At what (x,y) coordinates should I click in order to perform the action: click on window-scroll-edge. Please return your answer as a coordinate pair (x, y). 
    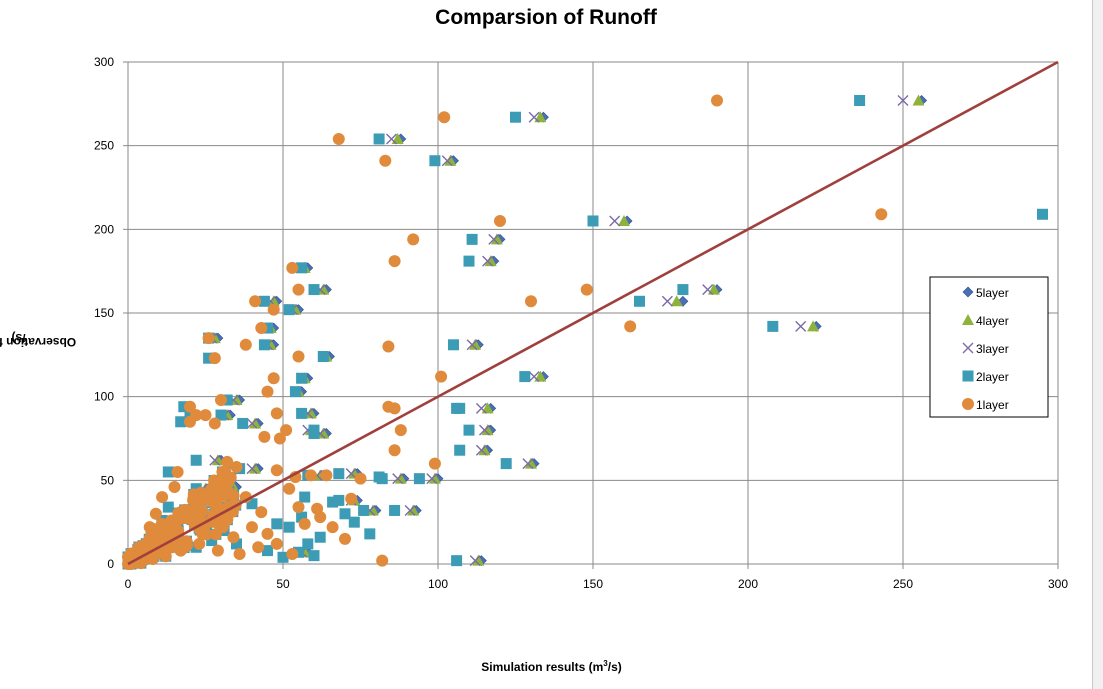
    Looking at the image, I should click on (1097, 344).